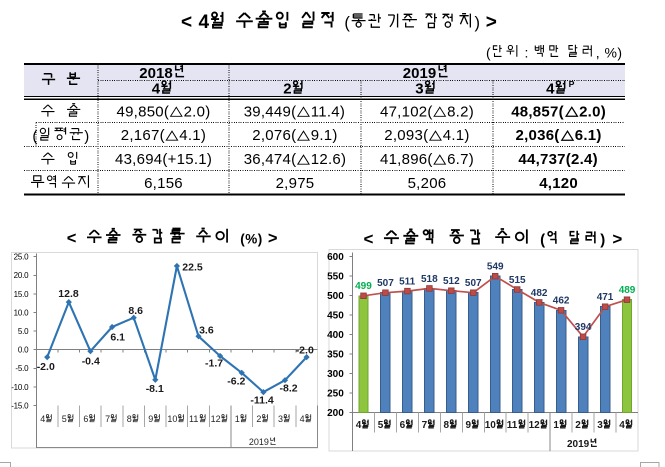 The width and height of the screenshot is (665, 467). What do you see at coordinates (23, 350) in the screenshot?
I see `svg-text: 0.0` at bounding box center [23, 350].